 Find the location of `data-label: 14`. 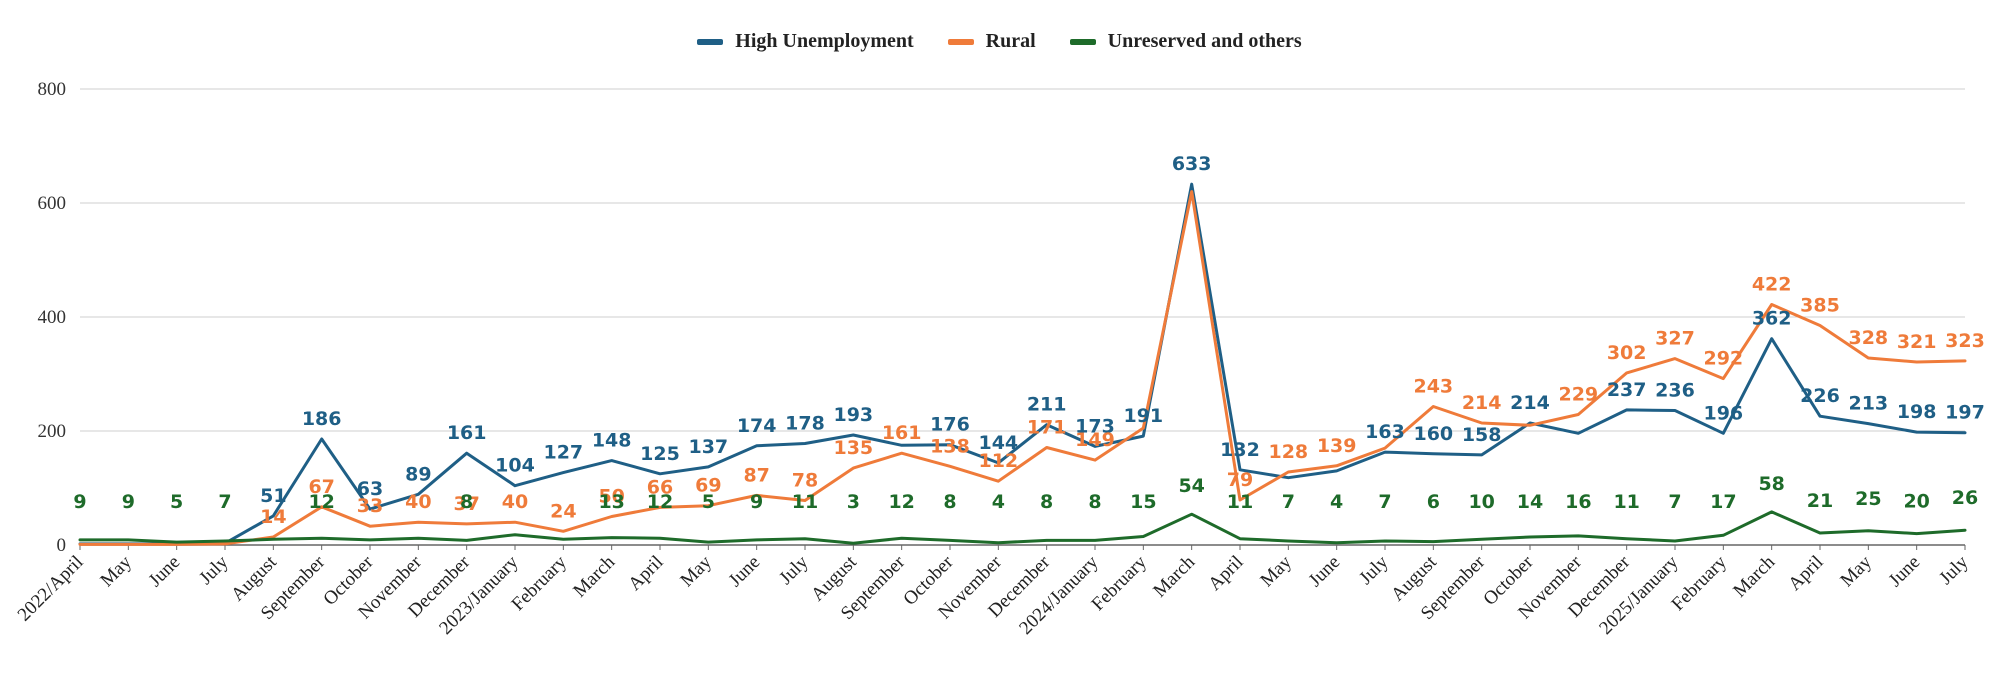

data-label: 14 is located at coordinates (1530, 502).